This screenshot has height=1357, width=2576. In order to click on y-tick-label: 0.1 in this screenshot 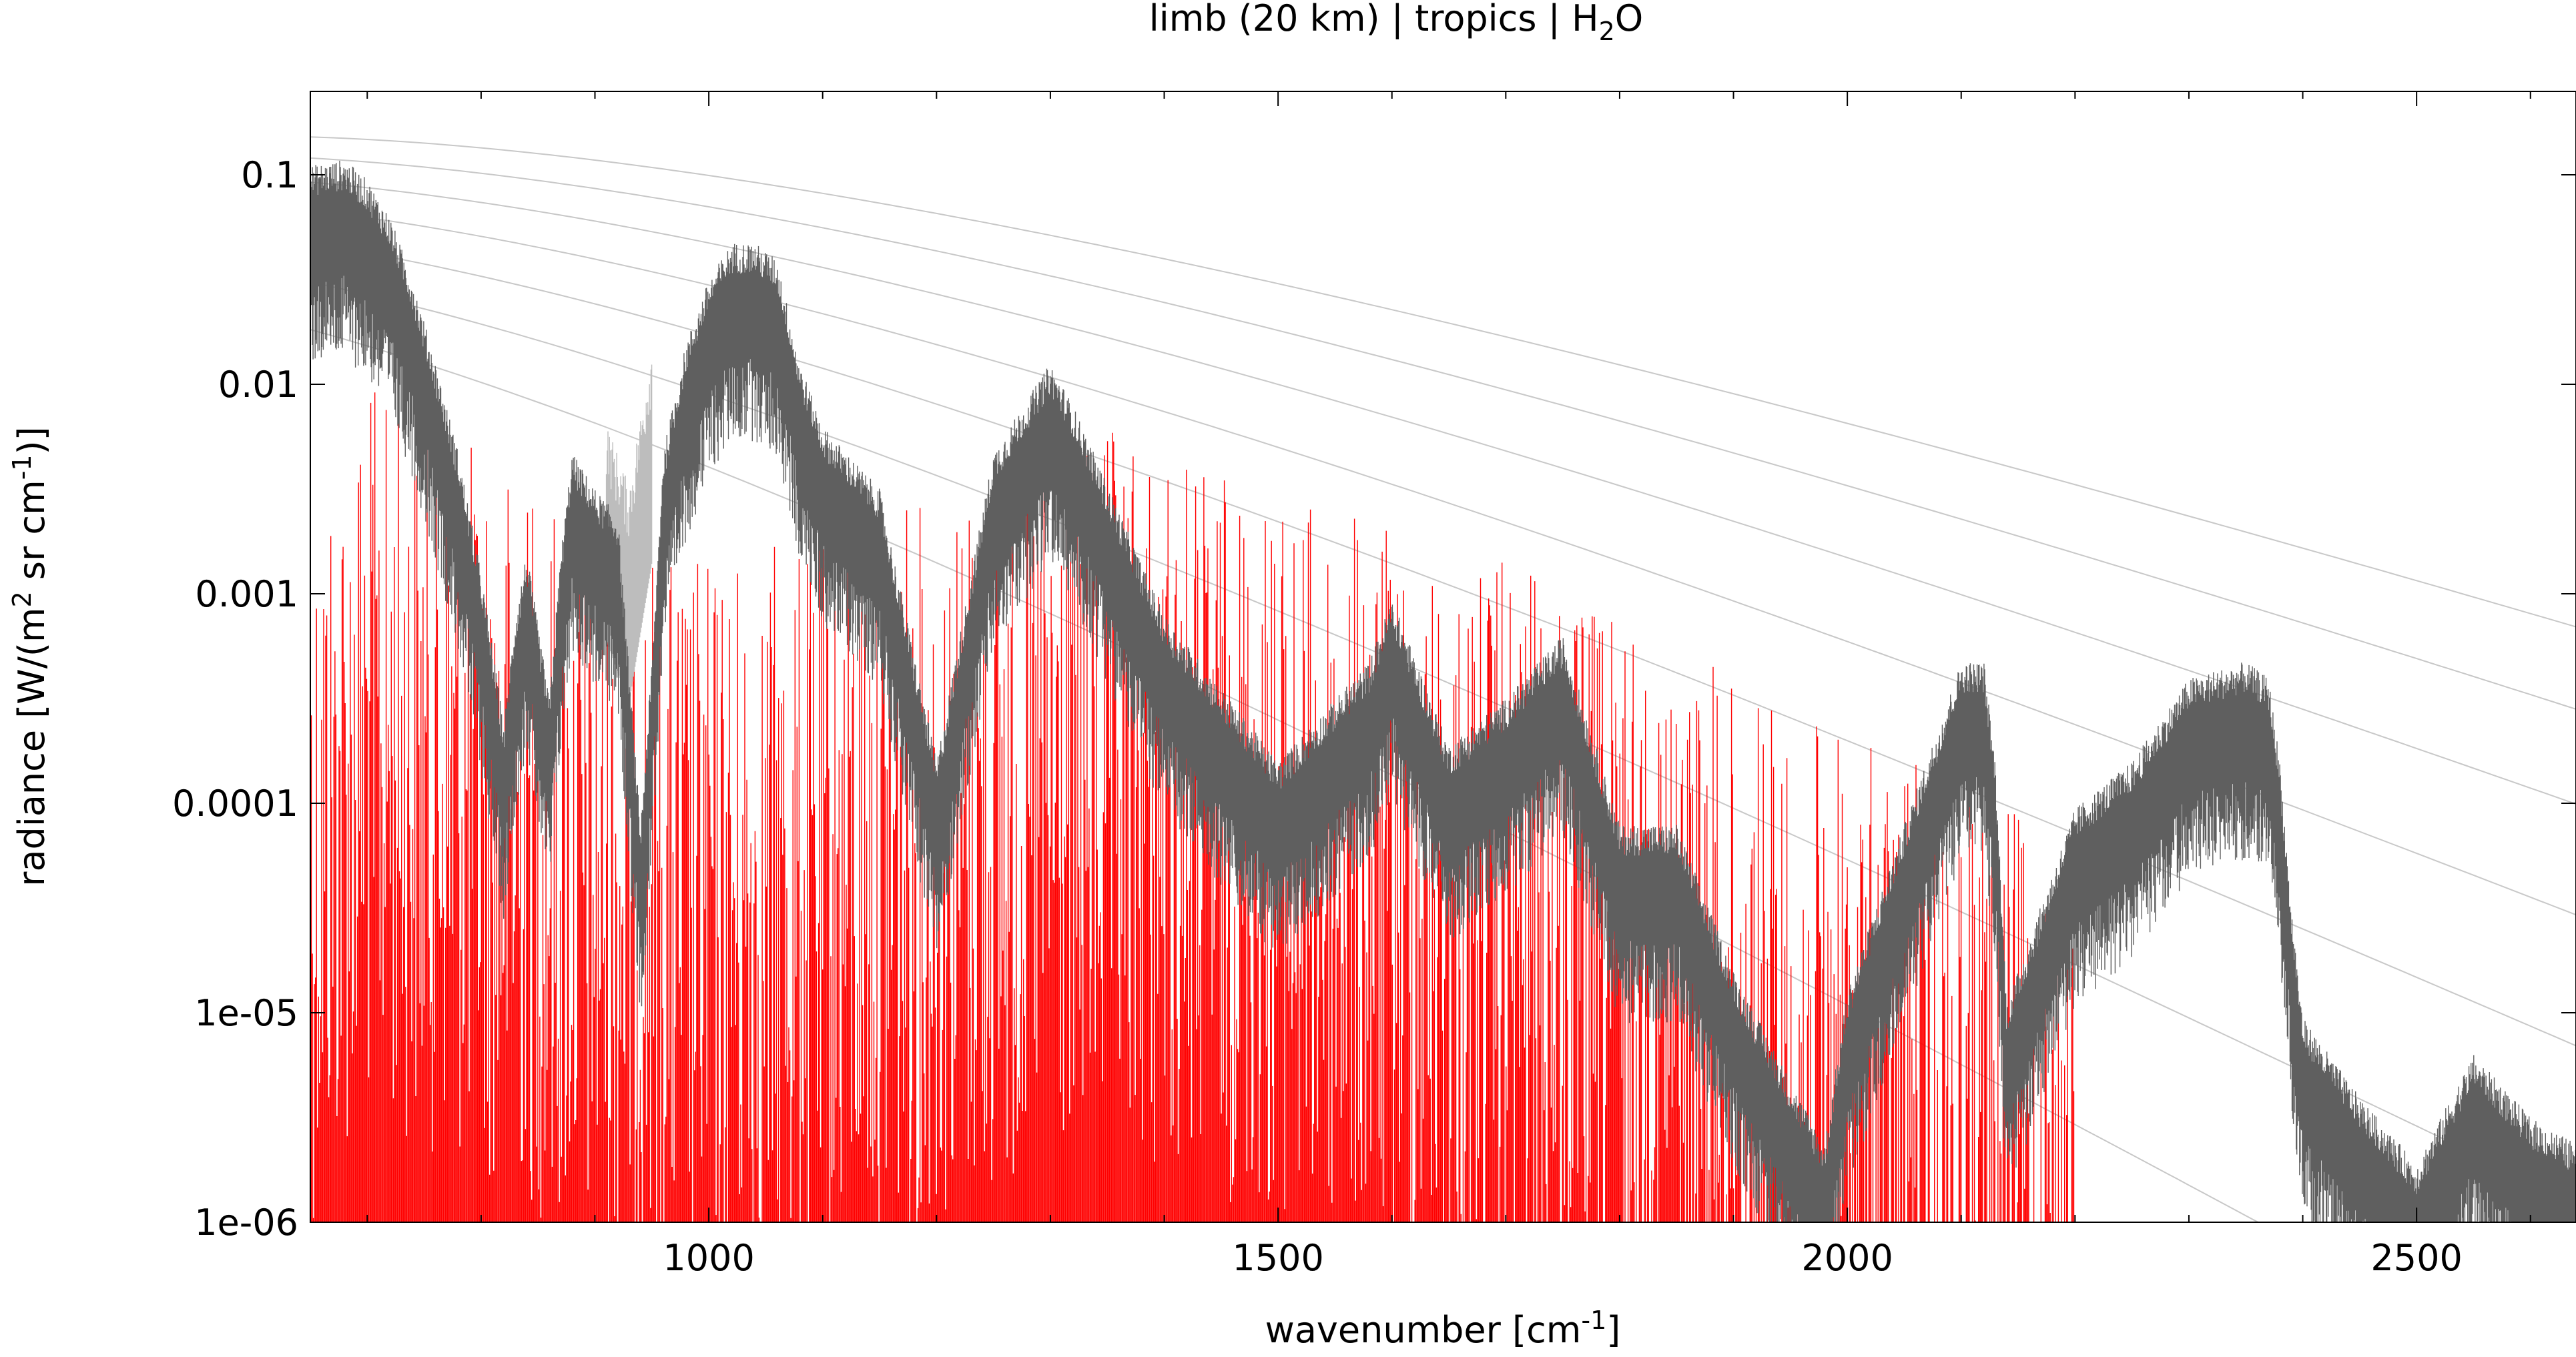, I will do `click(269, 175)`.